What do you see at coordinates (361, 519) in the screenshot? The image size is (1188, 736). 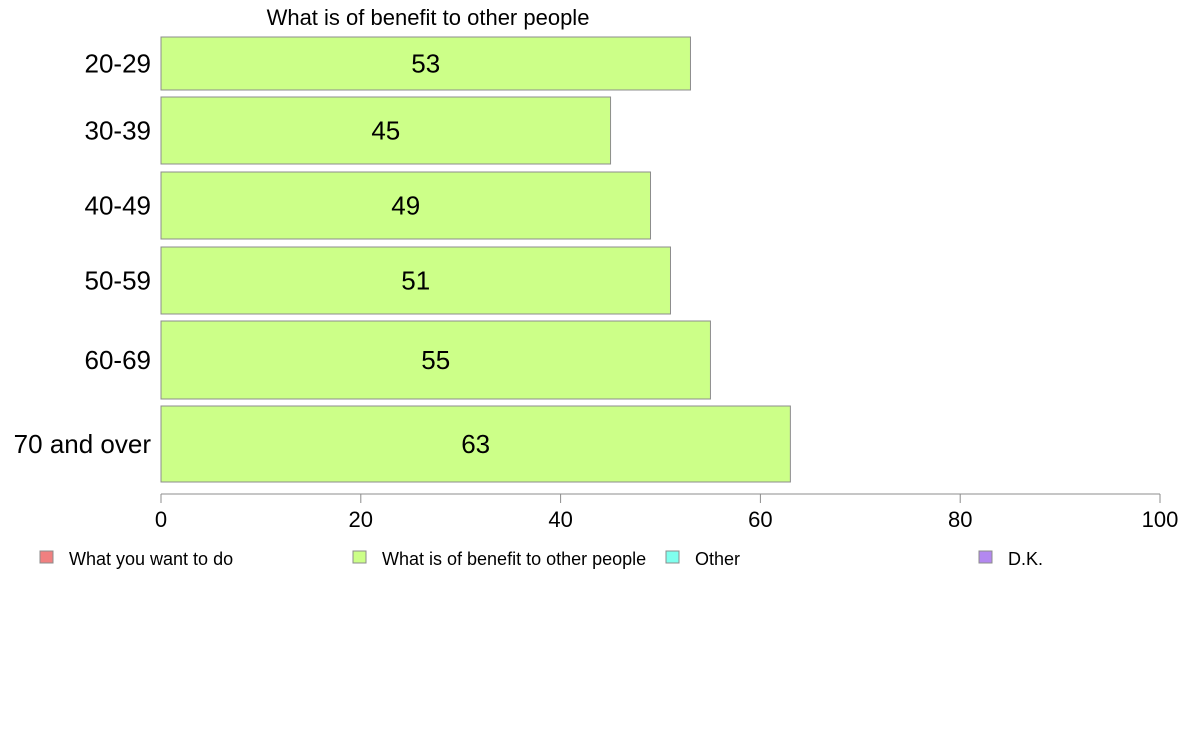 I see `x-tick-label: 20` at bounding box center [361, 519].